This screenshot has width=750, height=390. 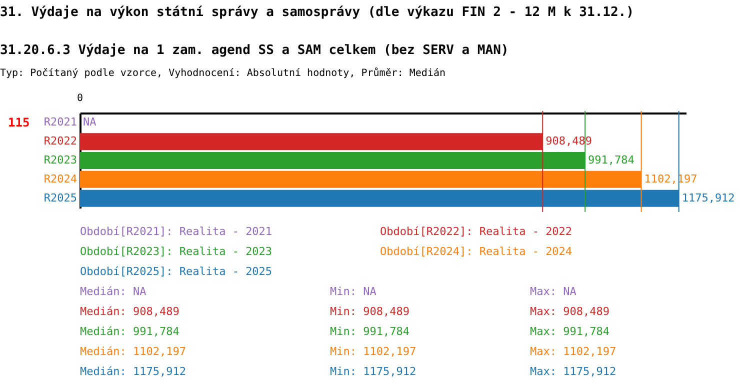 I want to click on y-tick-label: R2021, so click(x=60, y=122).